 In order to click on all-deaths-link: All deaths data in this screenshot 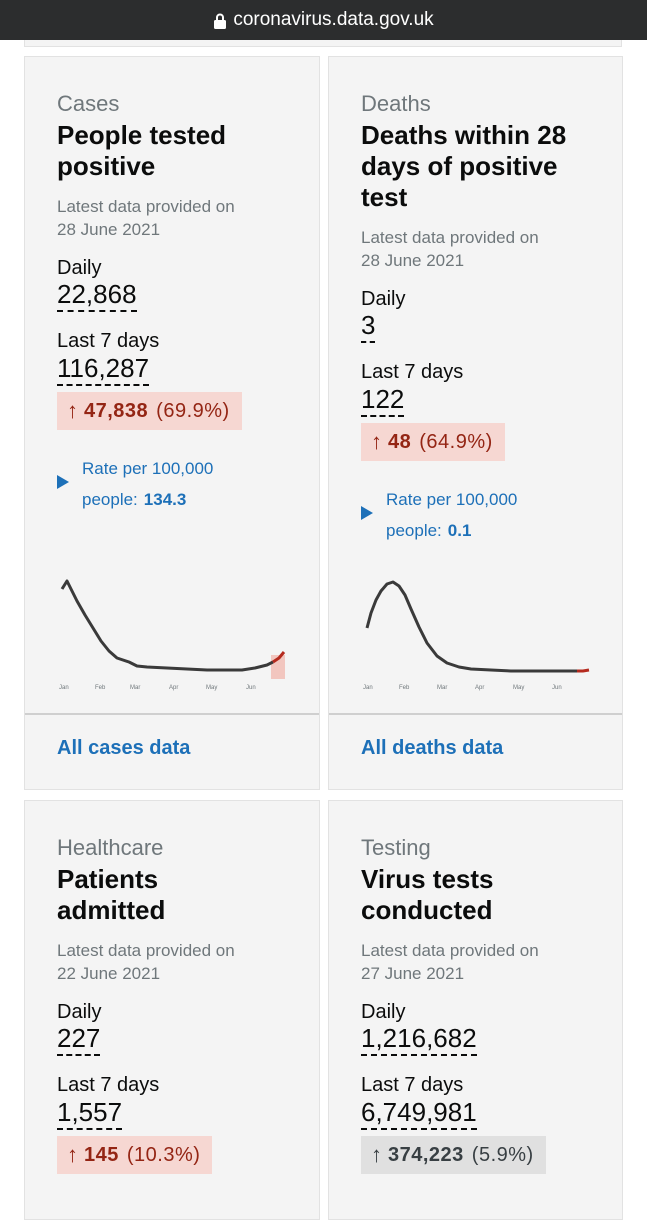, I will do `click(432, 748)`.